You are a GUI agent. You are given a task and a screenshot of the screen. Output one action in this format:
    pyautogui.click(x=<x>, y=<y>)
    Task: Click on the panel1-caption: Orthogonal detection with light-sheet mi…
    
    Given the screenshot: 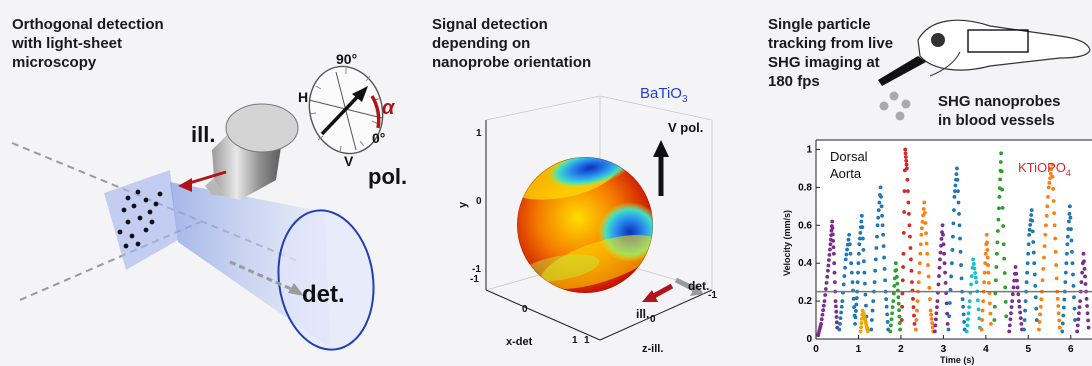 What is the action you would take?
    pyautogui.click(x=88, y=43)
    